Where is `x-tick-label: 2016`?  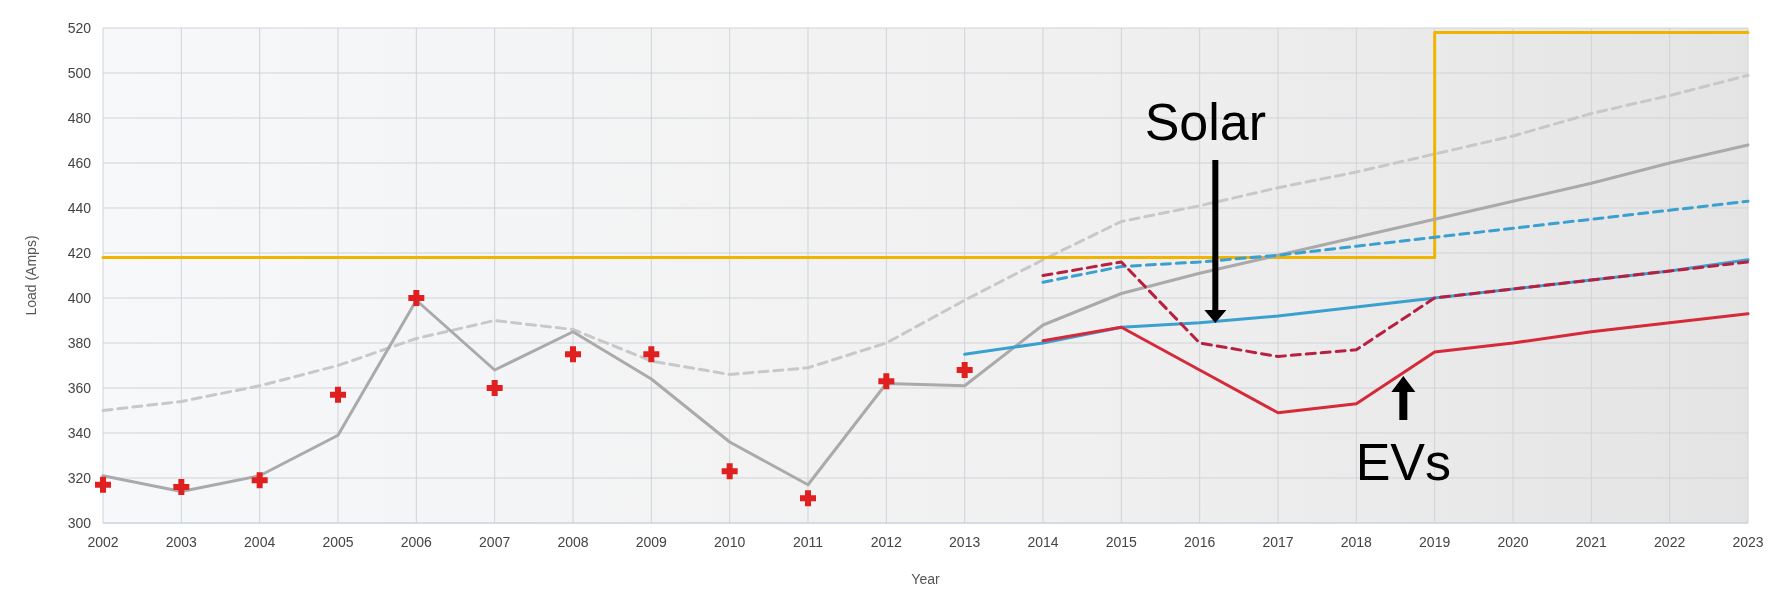
x-tick-label: 2016 is located at coordinates (1200, 542).